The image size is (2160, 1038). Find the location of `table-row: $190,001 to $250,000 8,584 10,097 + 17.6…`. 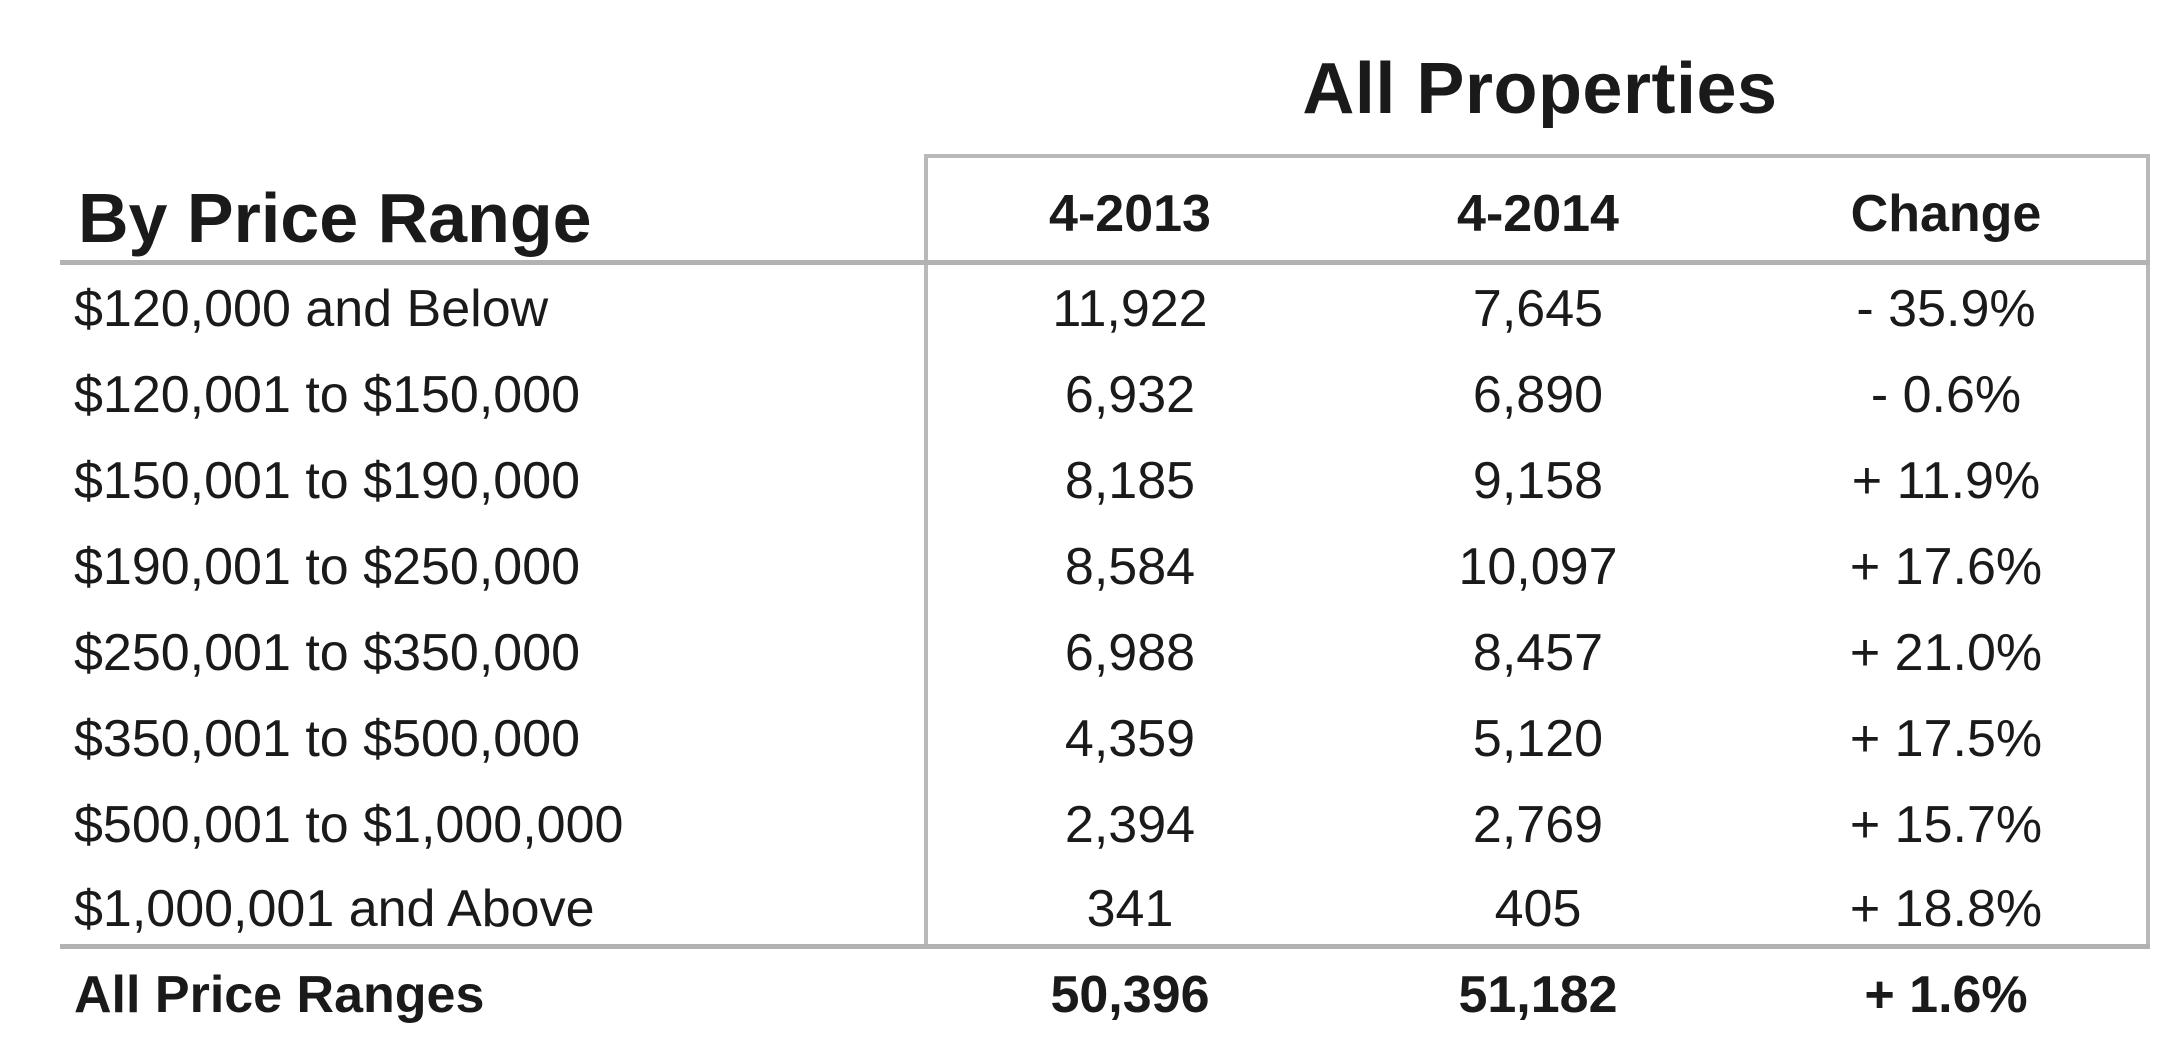

table-row: $190,001 to $250,000 8,584 10,097 + 17.6… is located at coordinates (1080, 567).